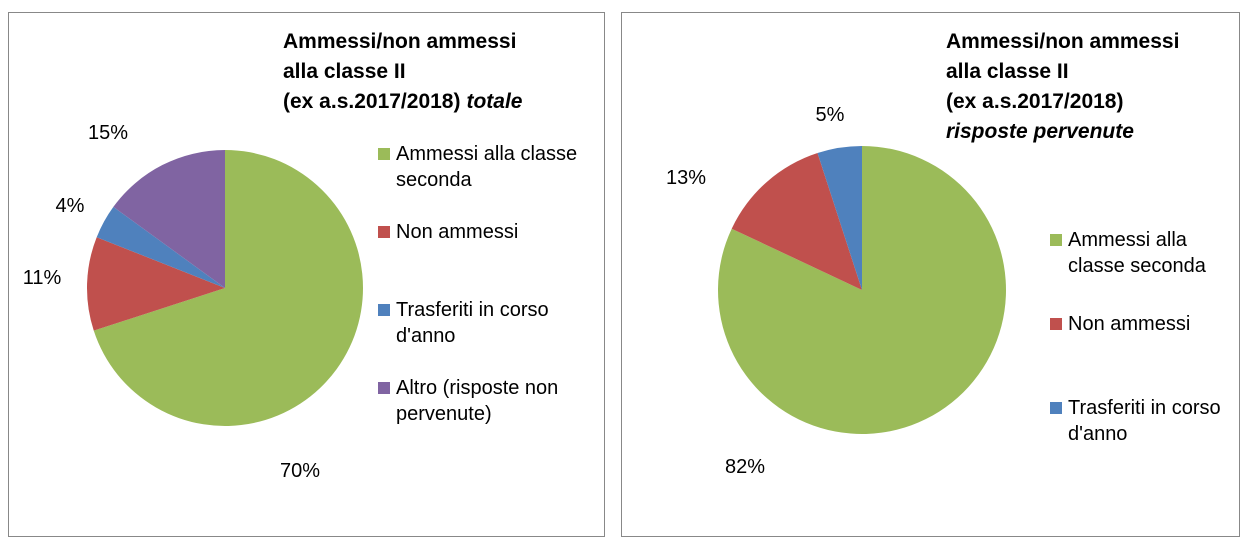  I want to click on legend-line: Ammessi alla, so click(1130, 240).